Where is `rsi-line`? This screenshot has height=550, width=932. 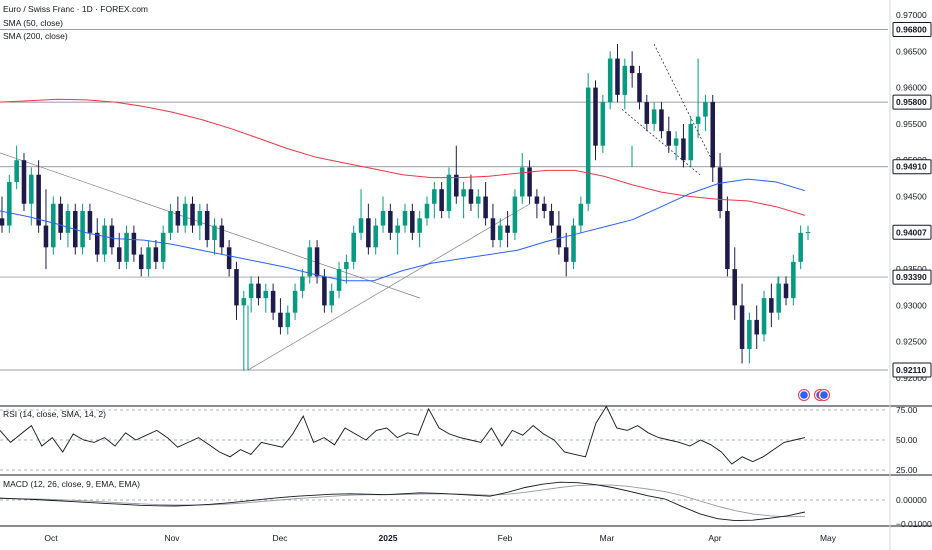 rsi-line is located at coordinates (403, 435).